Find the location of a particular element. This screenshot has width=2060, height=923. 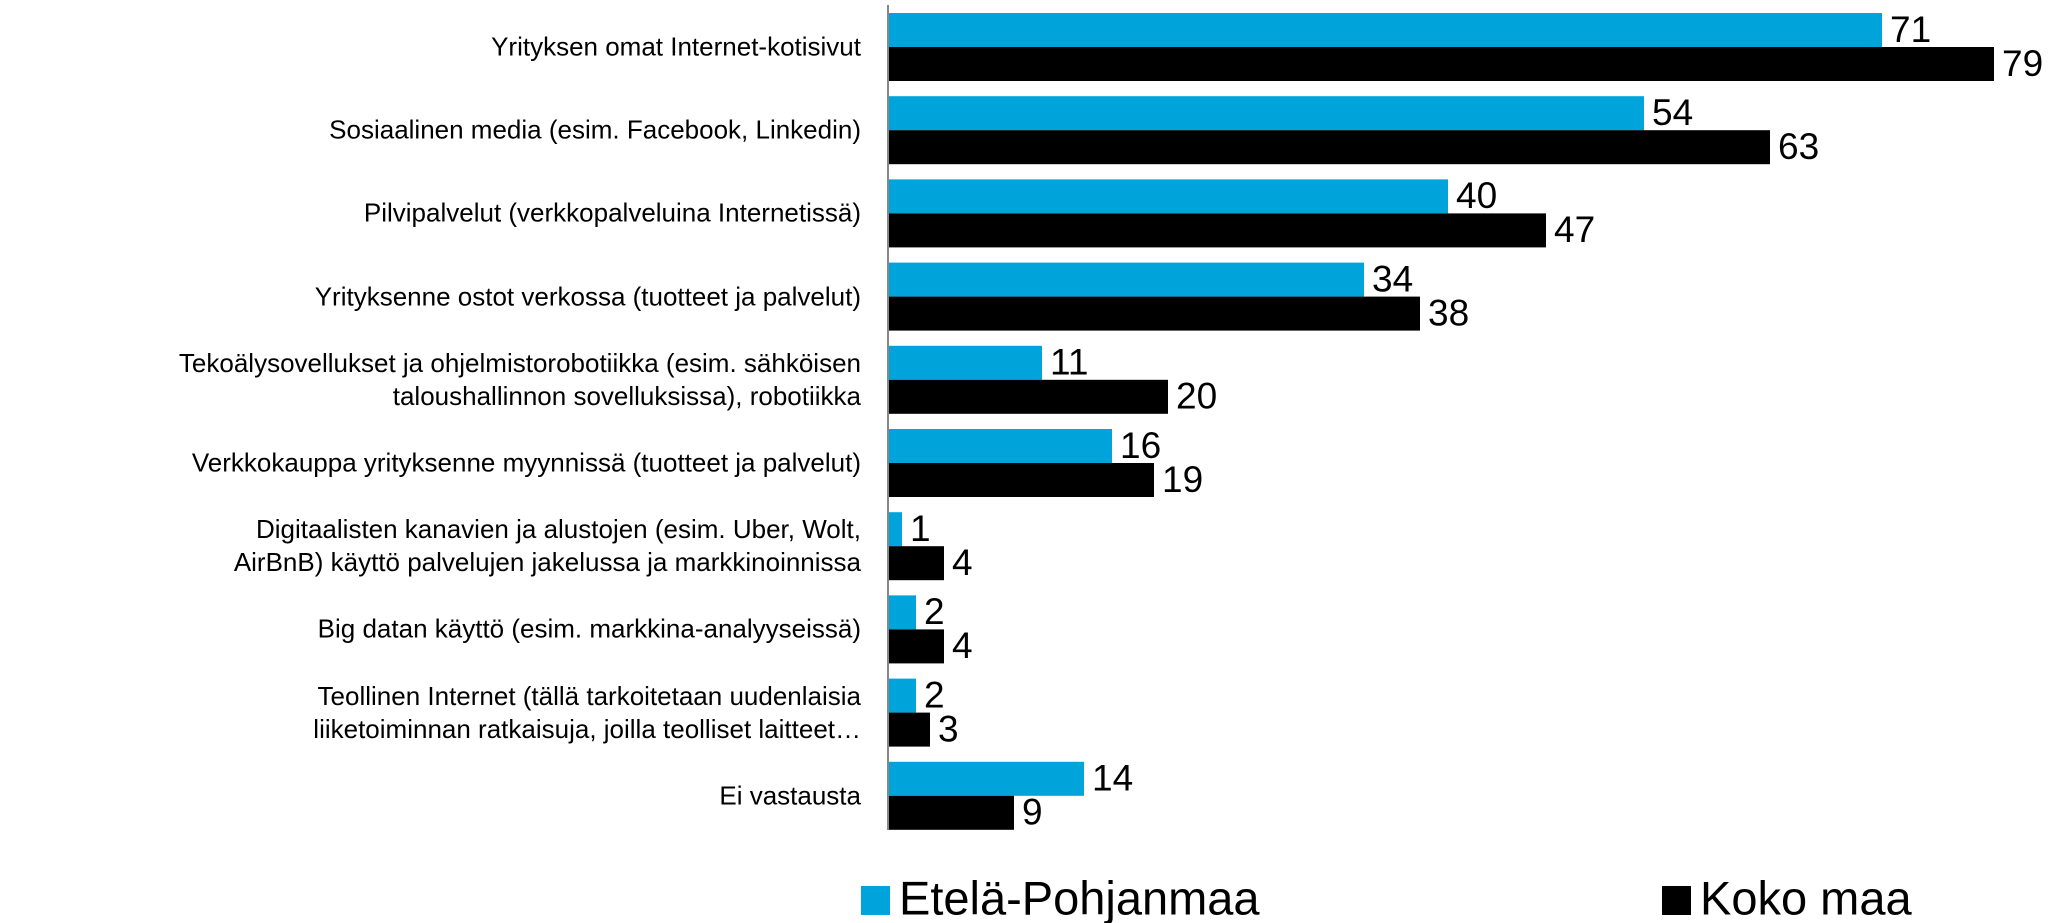

value-label: 63 is located at coordinates (1798, 146).